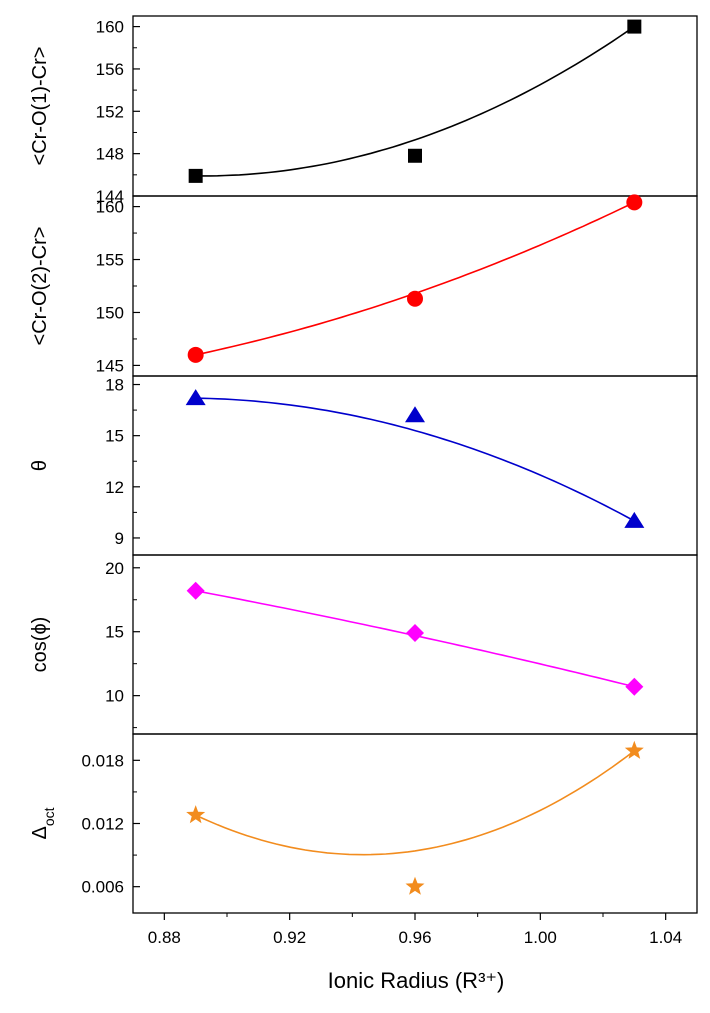 Image resolution: width=710 pixels, height=1013 pixels. Describe the element at coordinates (110, 69) in the screenshot. I see `y-tick-label: 156` at that location.